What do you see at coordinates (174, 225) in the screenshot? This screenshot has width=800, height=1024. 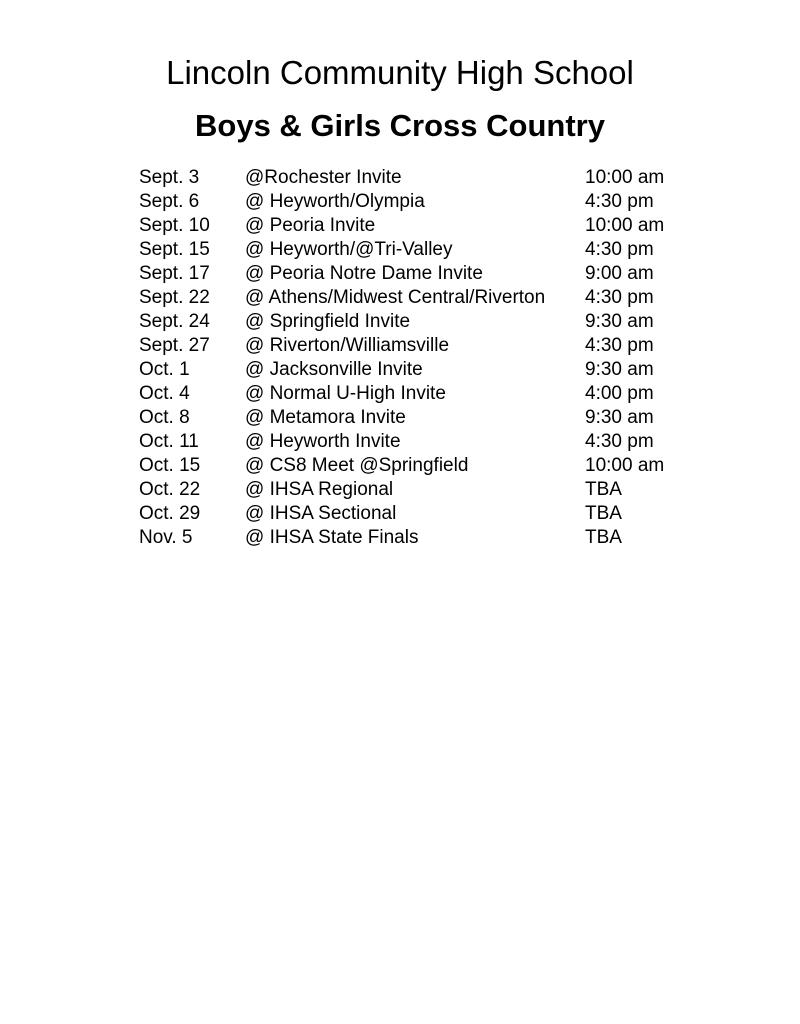 I see `meet-date: Sept. 10` at bounding box center [174, 225].